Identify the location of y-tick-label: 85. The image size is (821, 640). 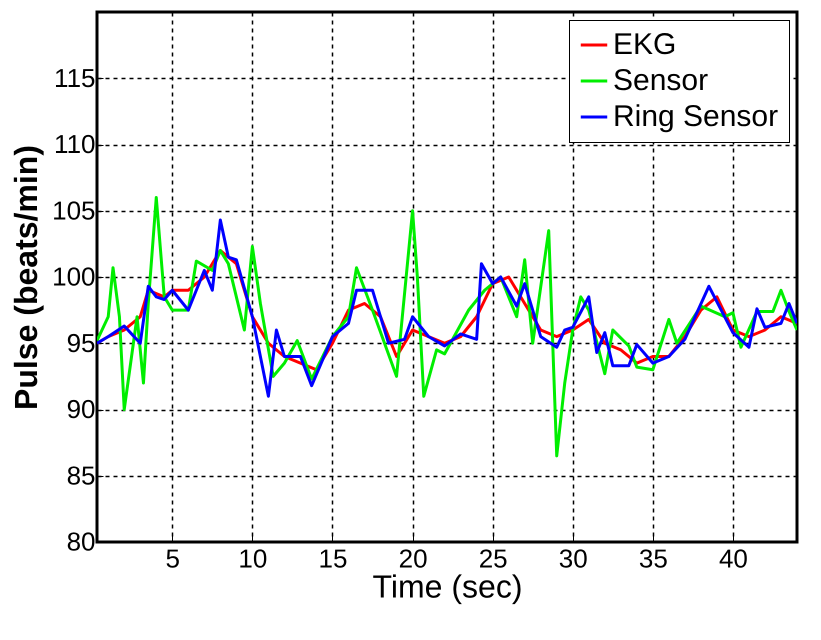
(81, 475).